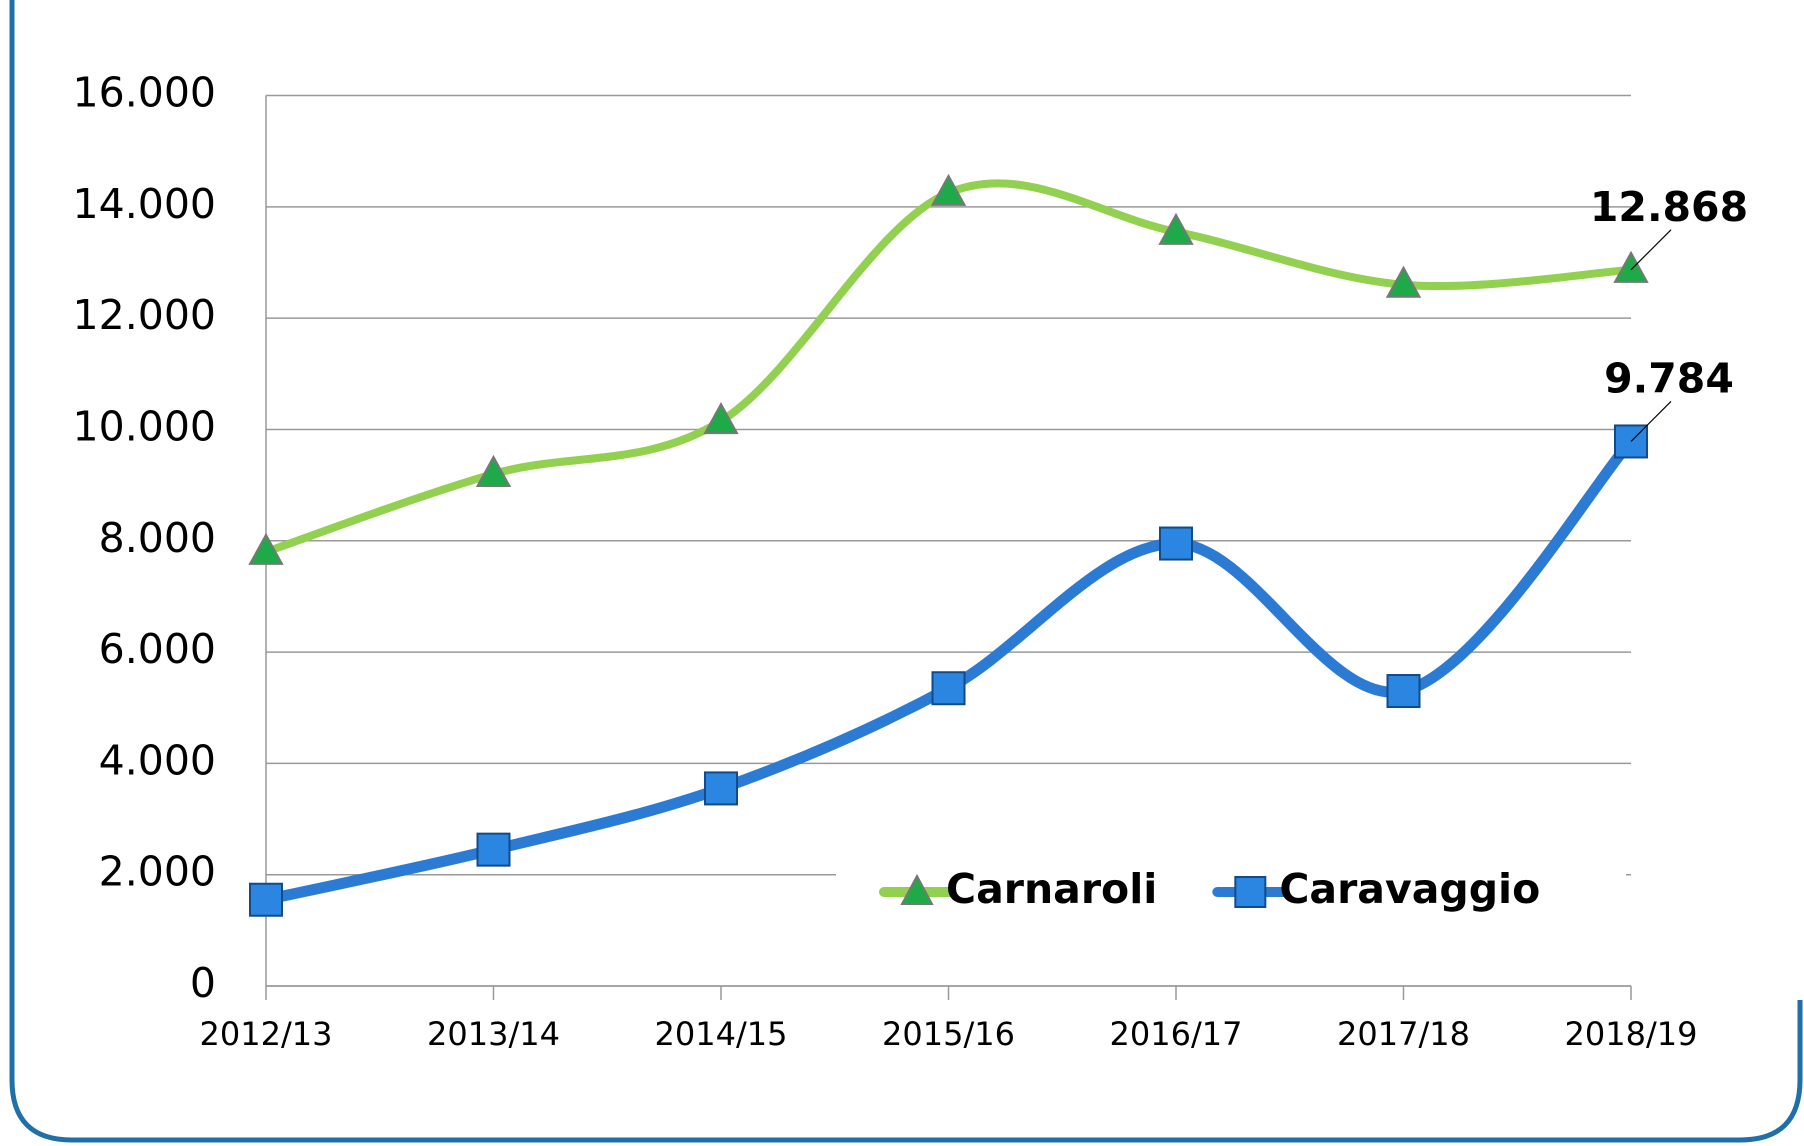 The image size is (1804, 1146). I want to click on x-tick-label: 2017/18, so click(1403, 1034).